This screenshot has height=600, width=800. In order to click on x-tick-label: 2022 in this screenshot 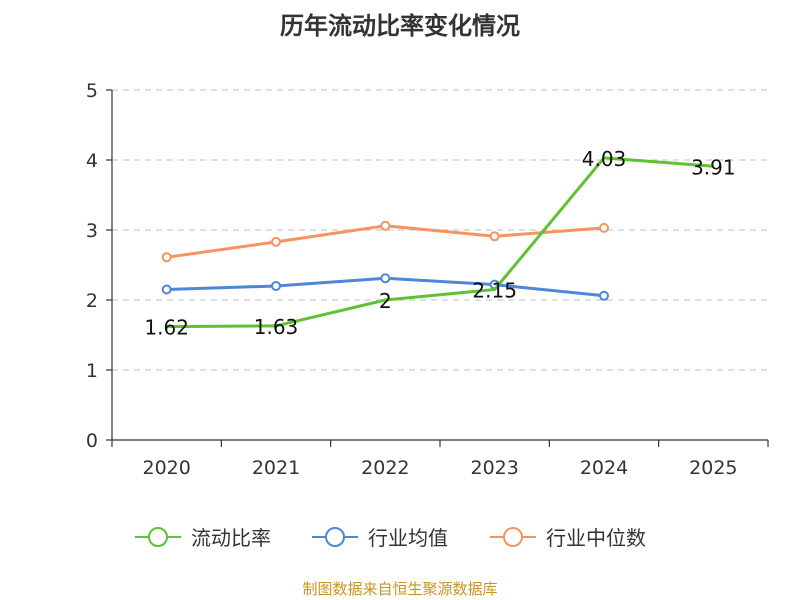, I will do `click(385, 468)`.